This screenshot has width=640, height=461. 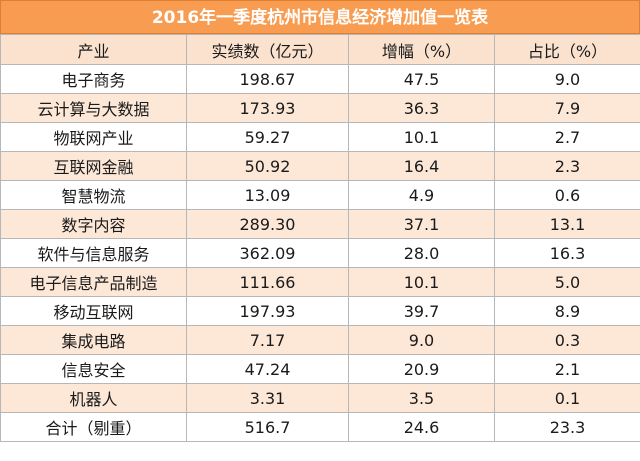 I want to click on table-row-total: 合计（剔重） 516.7 24.6 23.3, so click(x=320, y=427).